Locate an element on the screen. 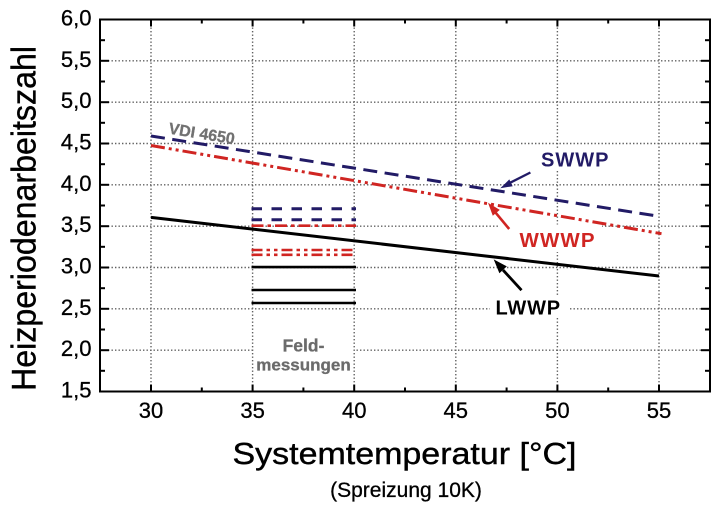 This screenshot has height=506, width=728. svg-text: Heizperiodenarbeitszahl is located at coordinates (25, 218).